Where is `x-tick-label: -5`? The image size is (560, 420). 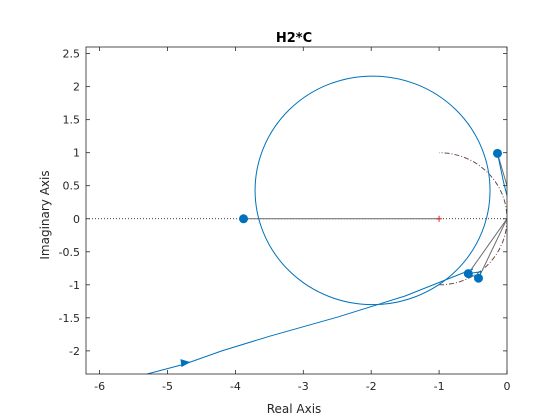 x-tick-label: -5 is located at coordinates (167, 386).